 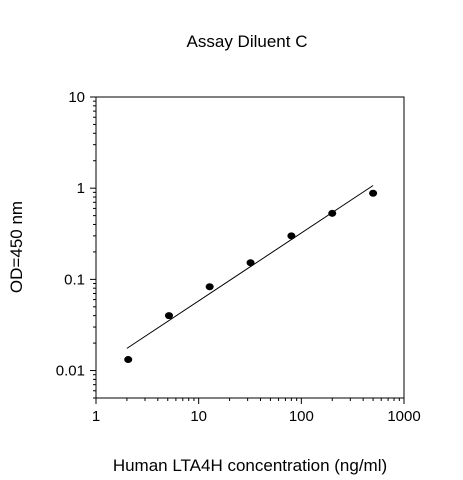 What do you see at coordinates (76, 244) in the screenshot?
I see `y-axis-ticks: 0.01 0.1 1 10` at bounding box center [76, 244].